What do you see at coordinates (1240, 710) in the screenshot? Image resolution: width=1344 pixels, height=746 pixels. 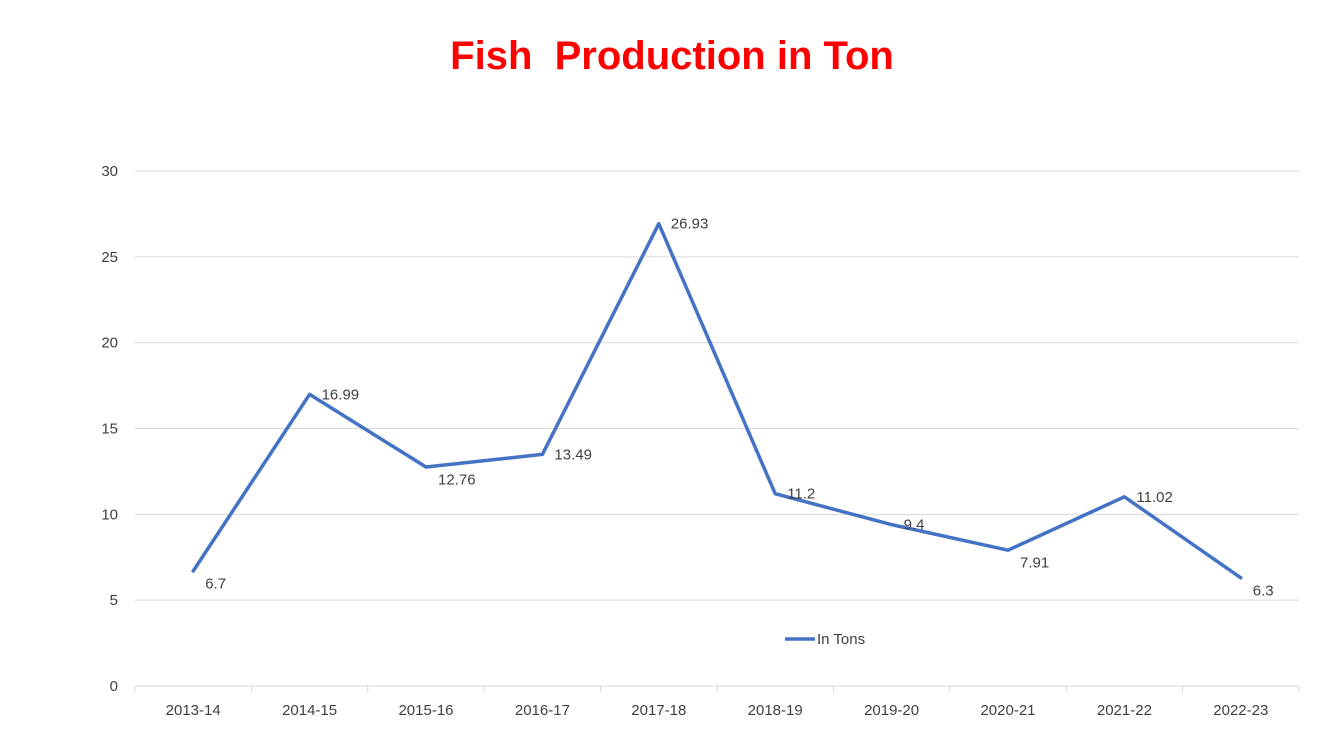 I see `x-tick-label: 2022-23` at bounding box center [1240, 710].